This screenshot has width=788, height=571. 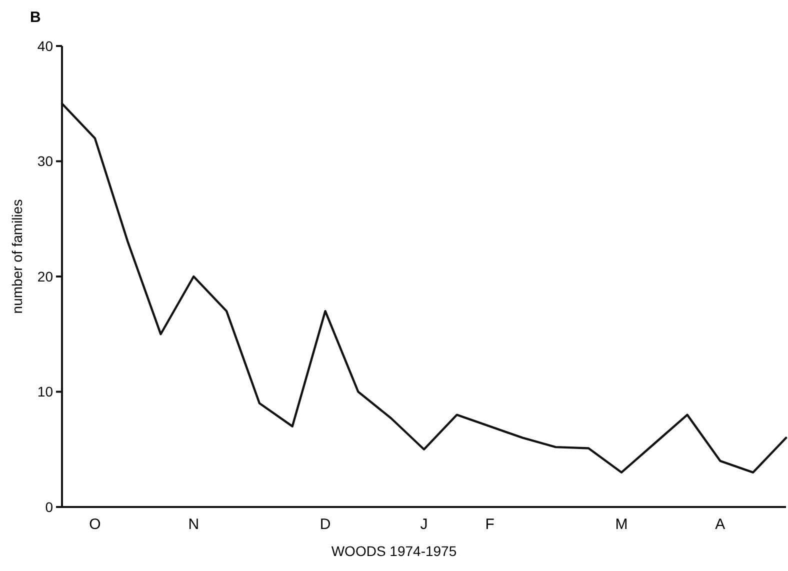 I want to click on y-tick-label: 10, so click(x=45, y=392).